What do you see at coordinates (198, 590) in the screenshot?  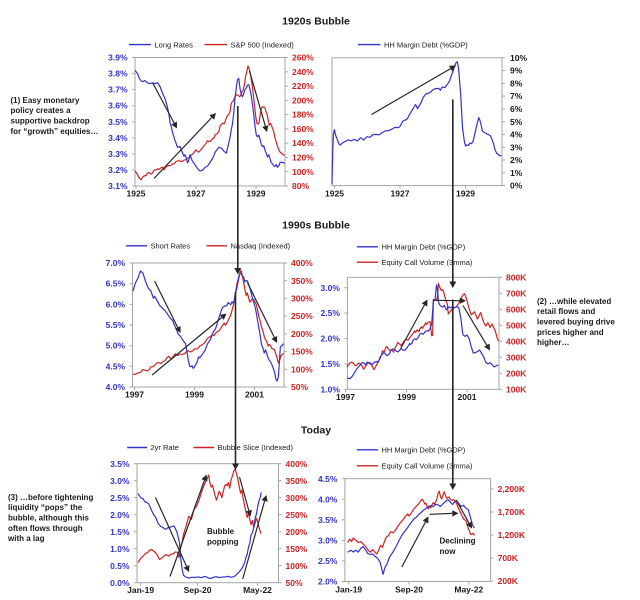 I see `svg-text: Sep-20` at bounding box center [198, 590].